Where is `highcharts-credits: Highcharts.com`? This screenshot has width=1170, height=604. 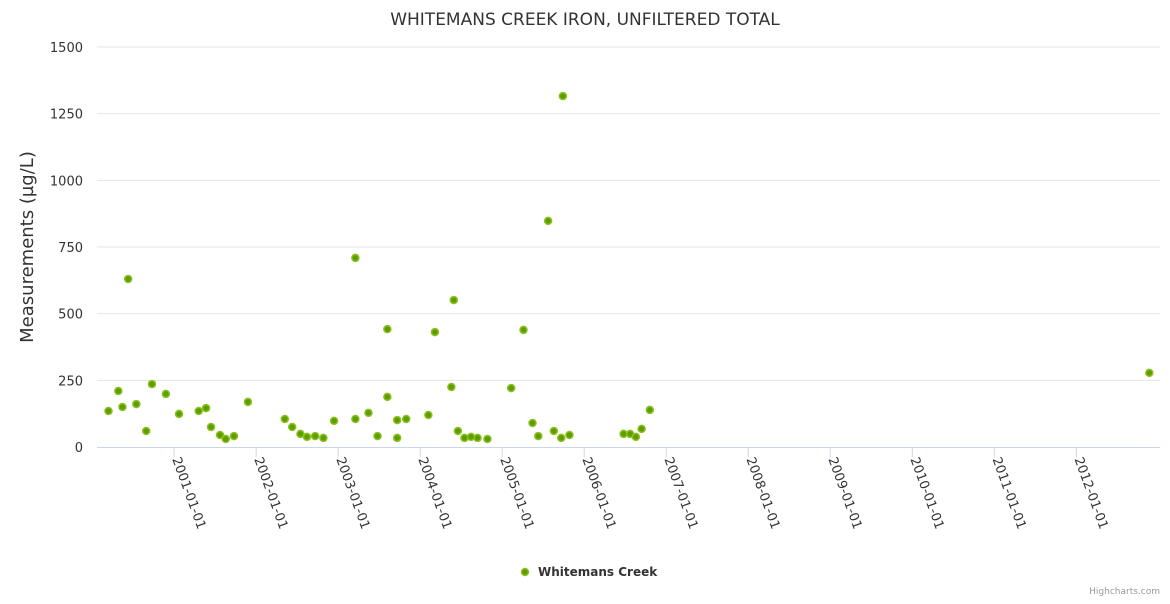
highcharts-credits: Highcharts.com is located at coordinates (1124, 592).